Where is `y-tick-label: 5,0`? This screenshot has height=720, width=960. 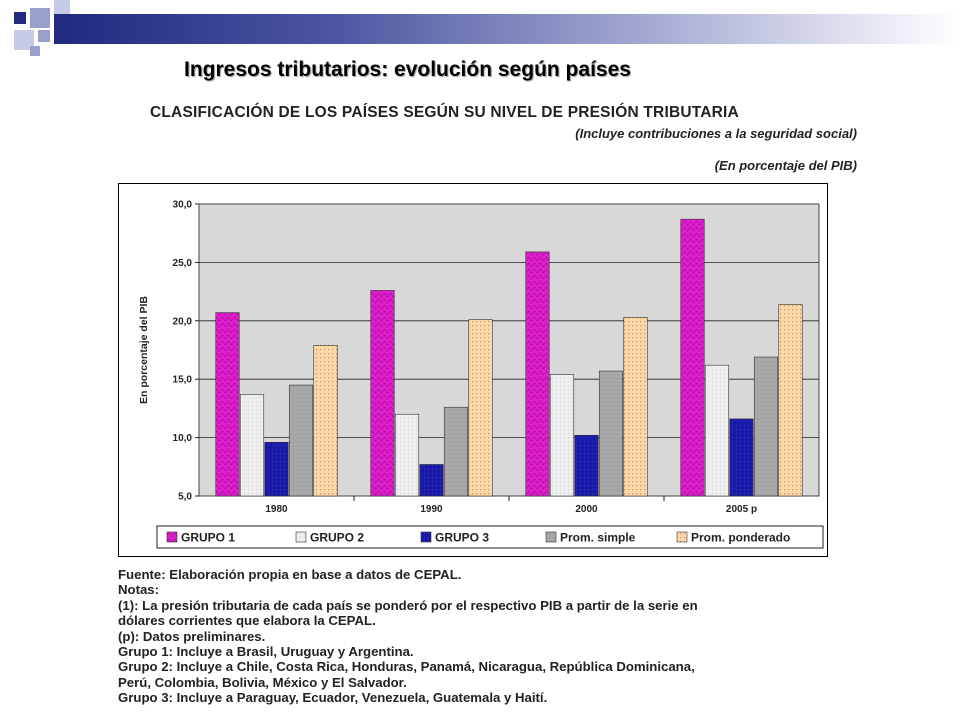
y-tick-label: 5,0 is located at coordinates (185, 497).